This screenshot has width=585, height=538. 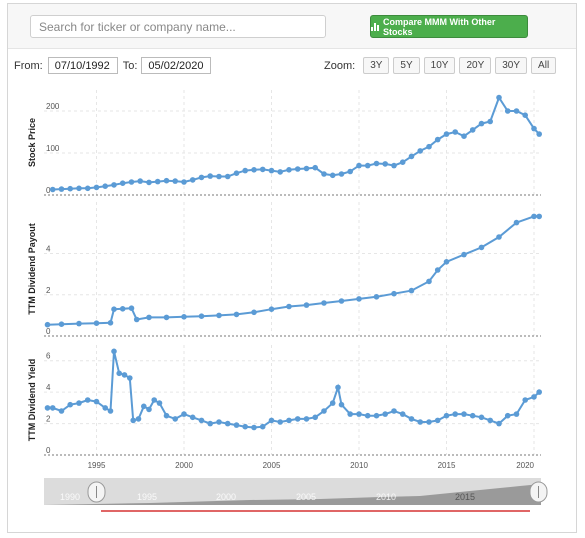 I want to click on to-label: To:, so click(x=130, y=65).